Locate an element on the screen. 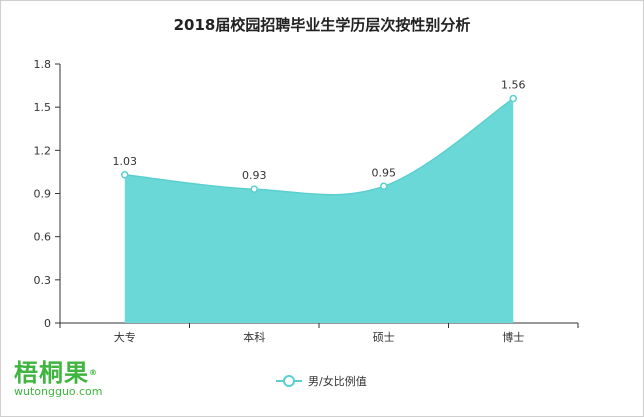  x-tick-label: 本科 is located at coordinates (254, 337).